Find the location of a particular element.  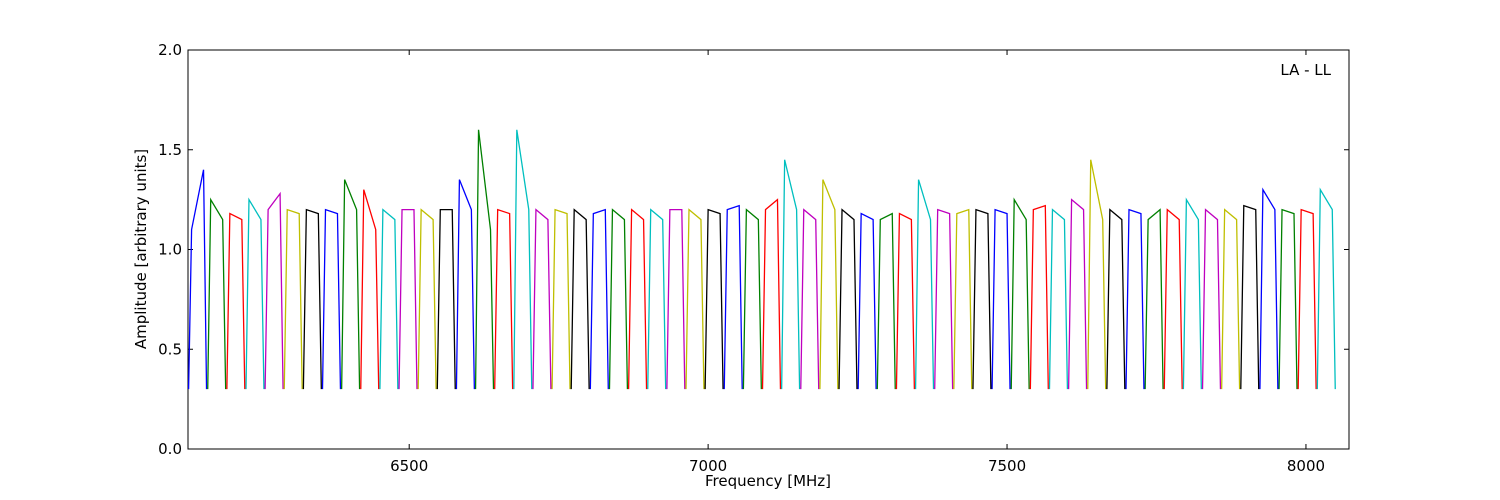

y-tick-label: 1.0 is located at coordinates (170, 250).